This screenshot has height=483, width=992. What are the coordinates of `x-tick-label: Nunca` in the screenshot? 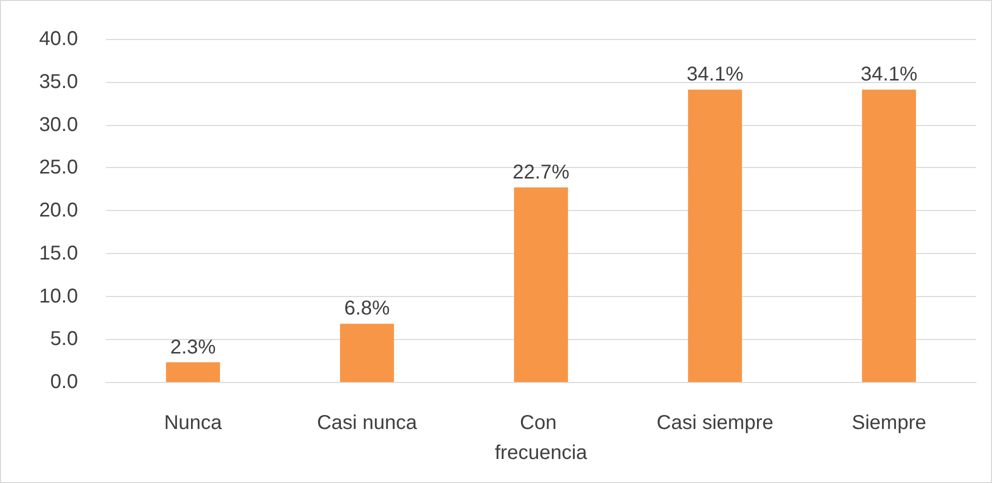 It's located at (193, 423).